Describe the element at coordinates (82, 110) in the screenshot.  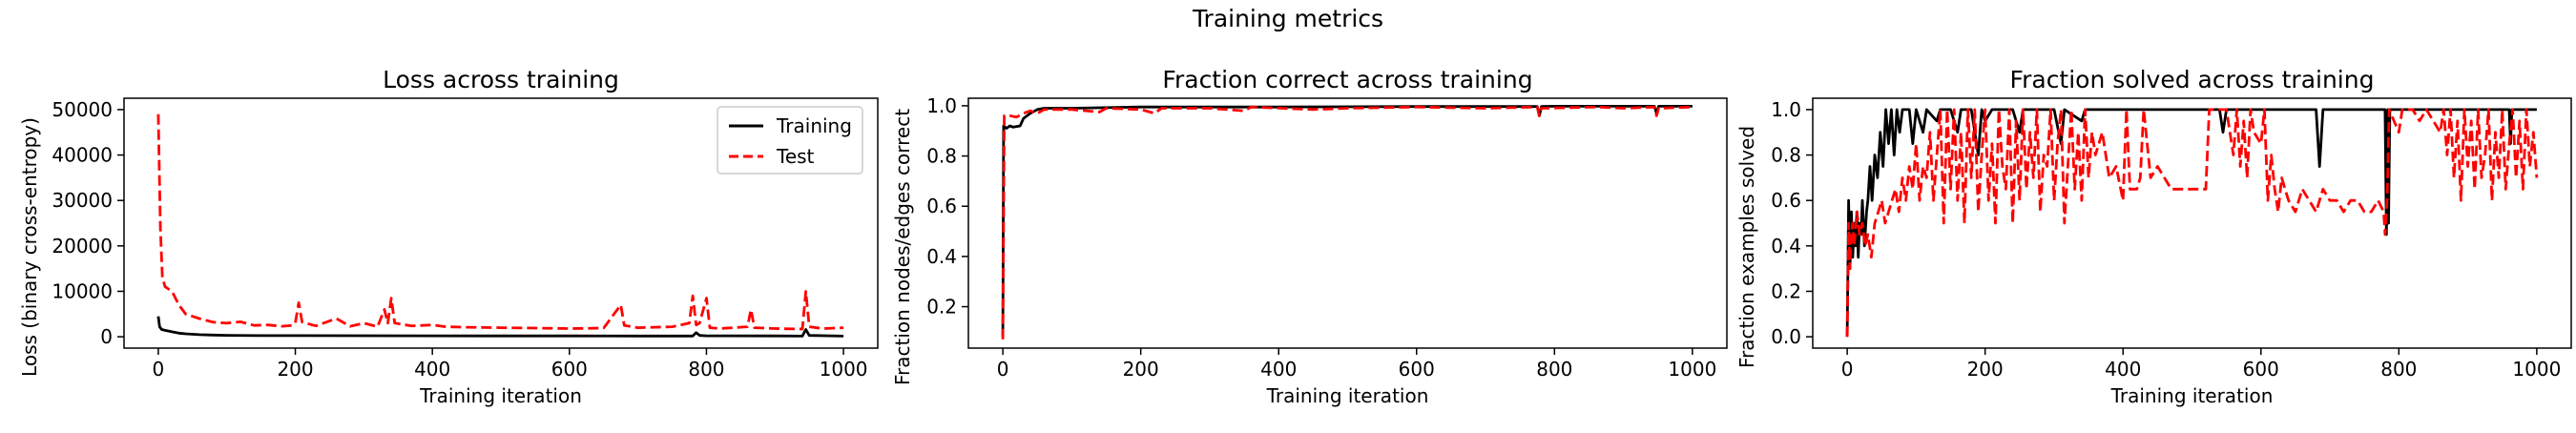
I see `loss-ytick-label: 50000` at that location.